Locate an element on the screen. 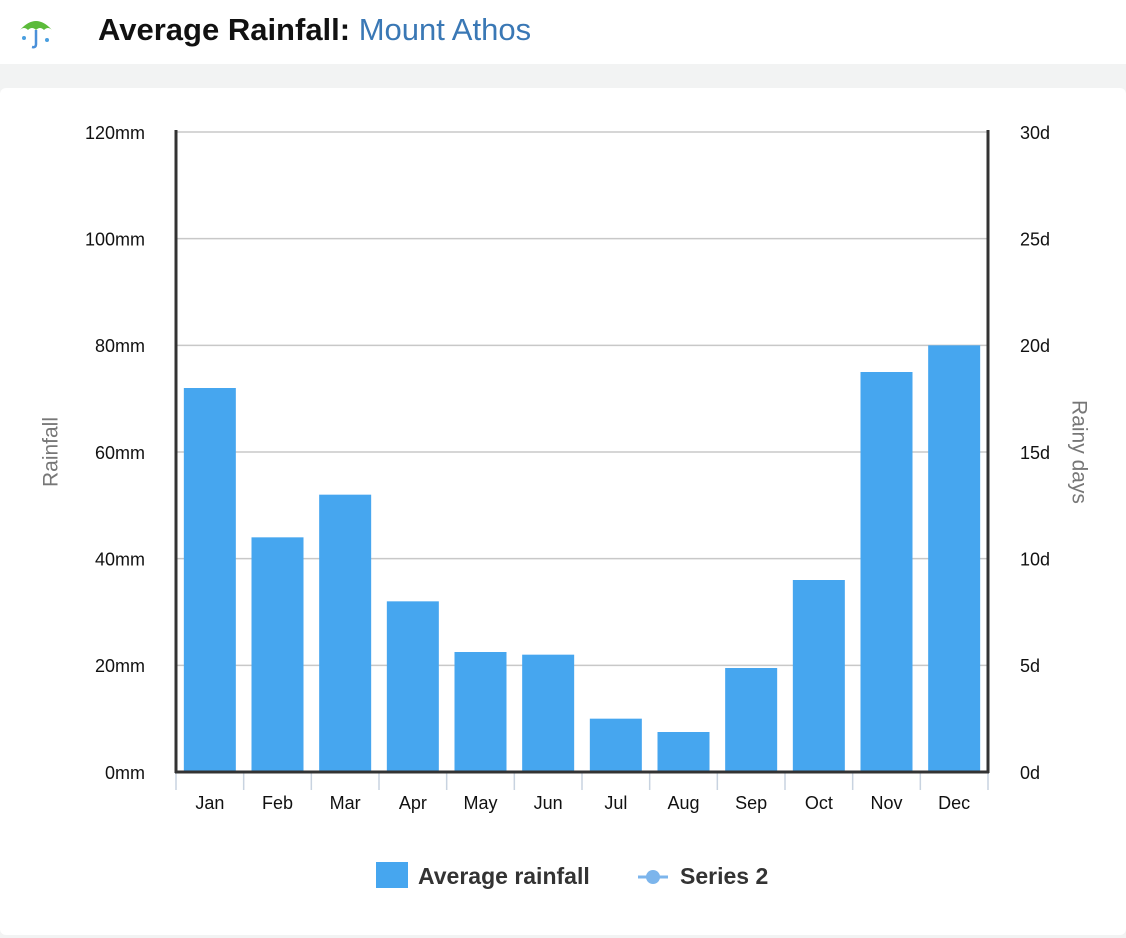 The width and height of the screenshot is (1126, 938). y-tick-label: 20mm is located at coordinates (120, 666).